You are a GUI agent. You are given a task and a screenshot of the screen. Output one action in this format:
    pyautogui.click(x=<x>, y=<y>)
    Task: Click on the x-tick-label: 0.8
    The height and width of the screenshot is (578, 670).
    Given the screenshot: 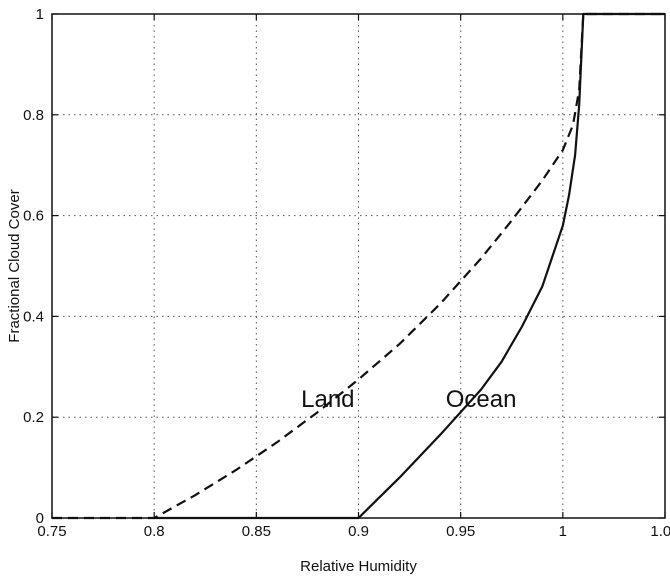 What is the action you would take?
    pyautogui.click(x=154, y=531)
    